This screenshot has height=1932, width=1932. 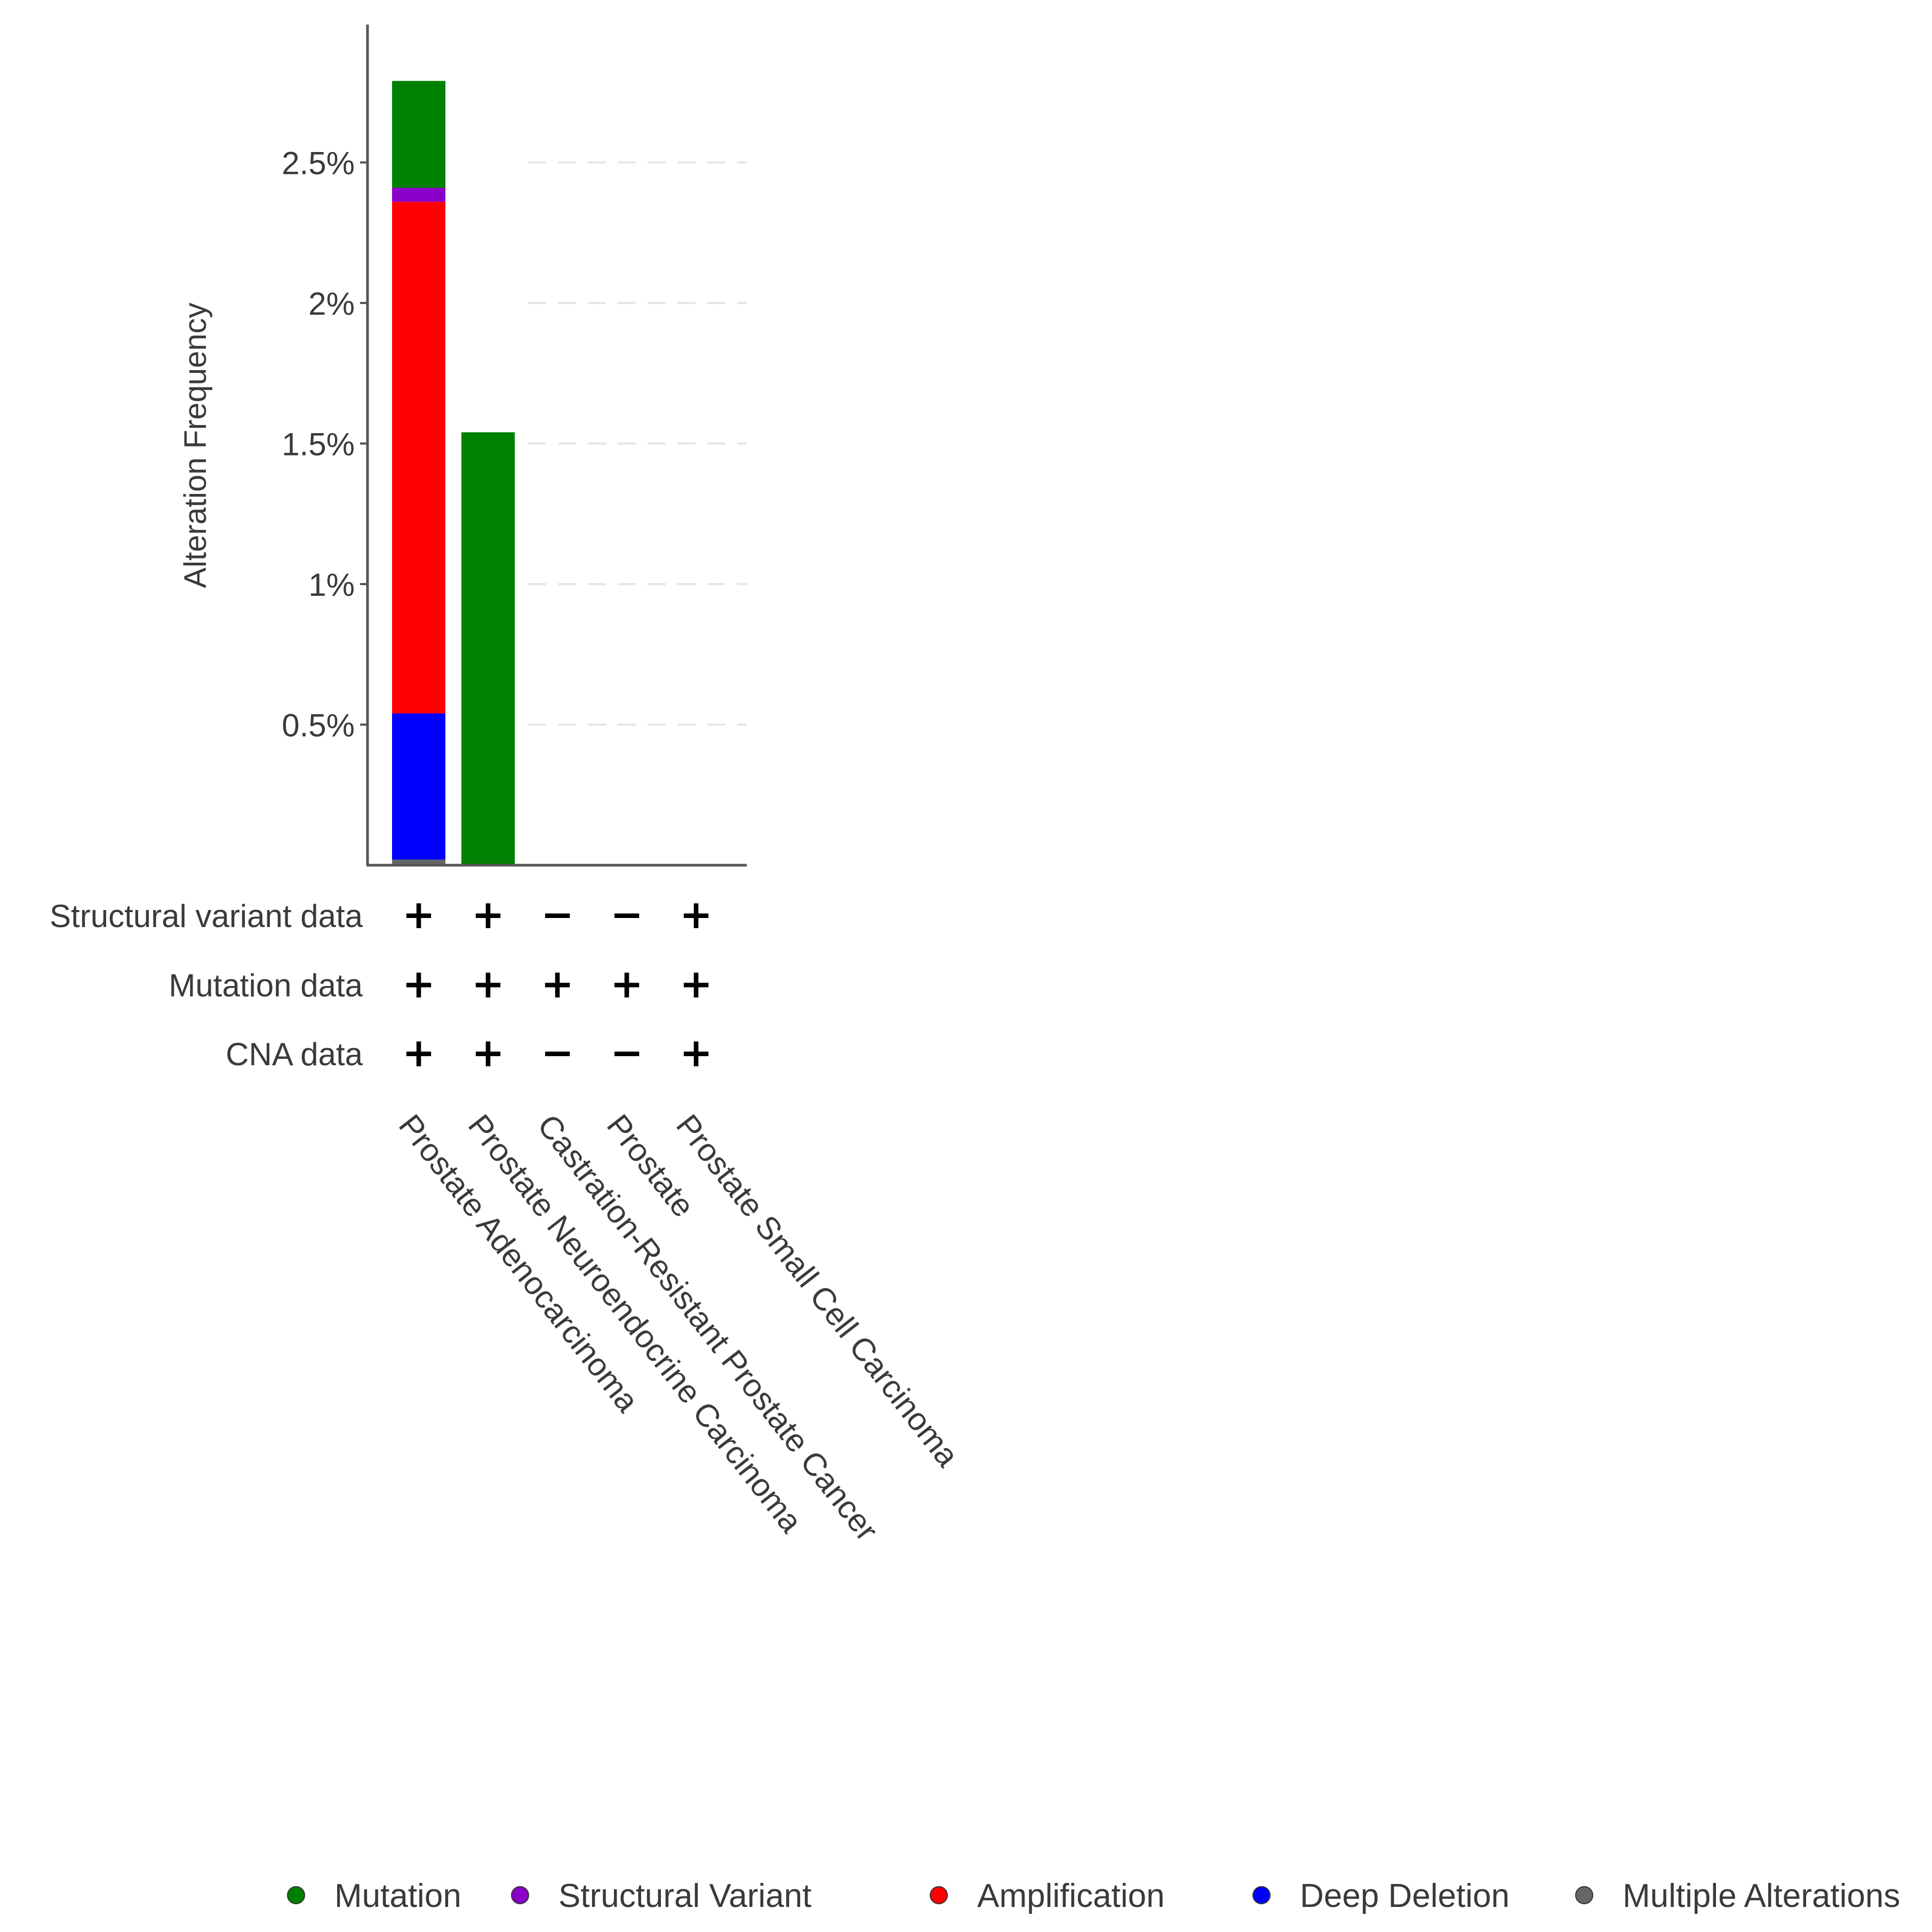 I want to click on bar-mutation-prostate-neuroendocrine-carcinoma, so click(x=488, y=648).